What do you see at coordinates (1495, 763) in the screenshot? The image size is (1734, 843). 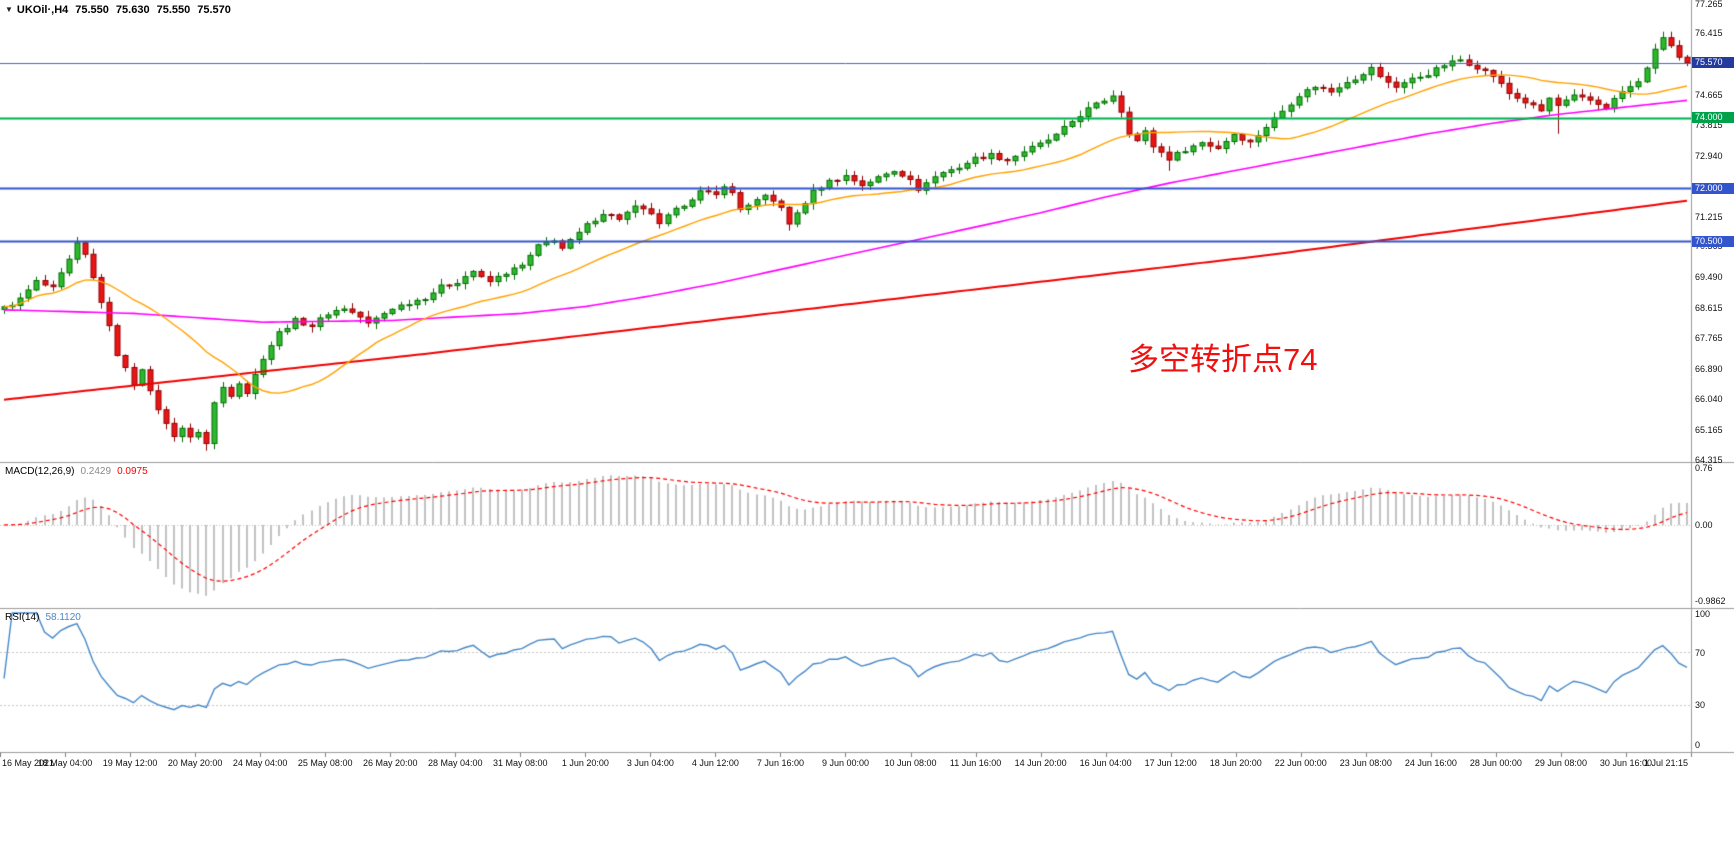 I see `time-axis-label: 28 Jun 00:00` at bounding box center [1495, 763].